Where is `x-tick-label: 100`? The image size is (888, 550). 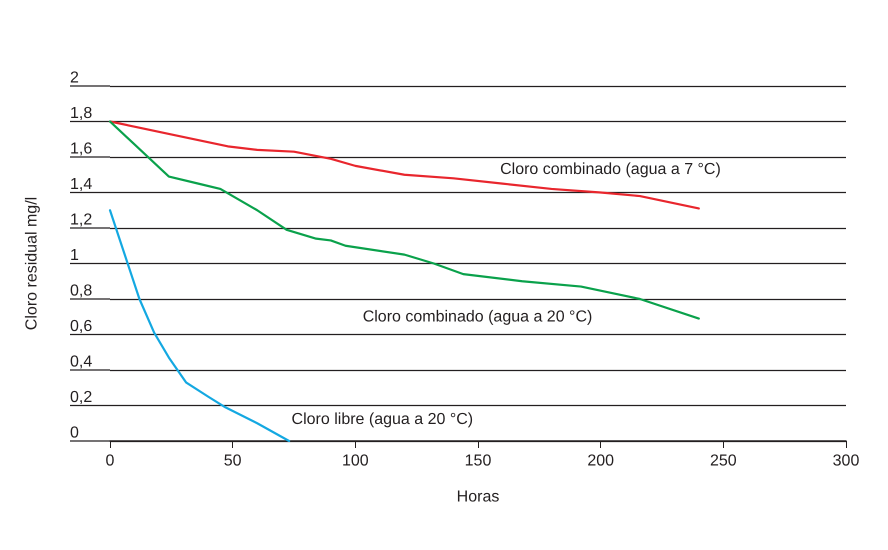 x-tick-label: 100 is located at coordinates (355, 461).